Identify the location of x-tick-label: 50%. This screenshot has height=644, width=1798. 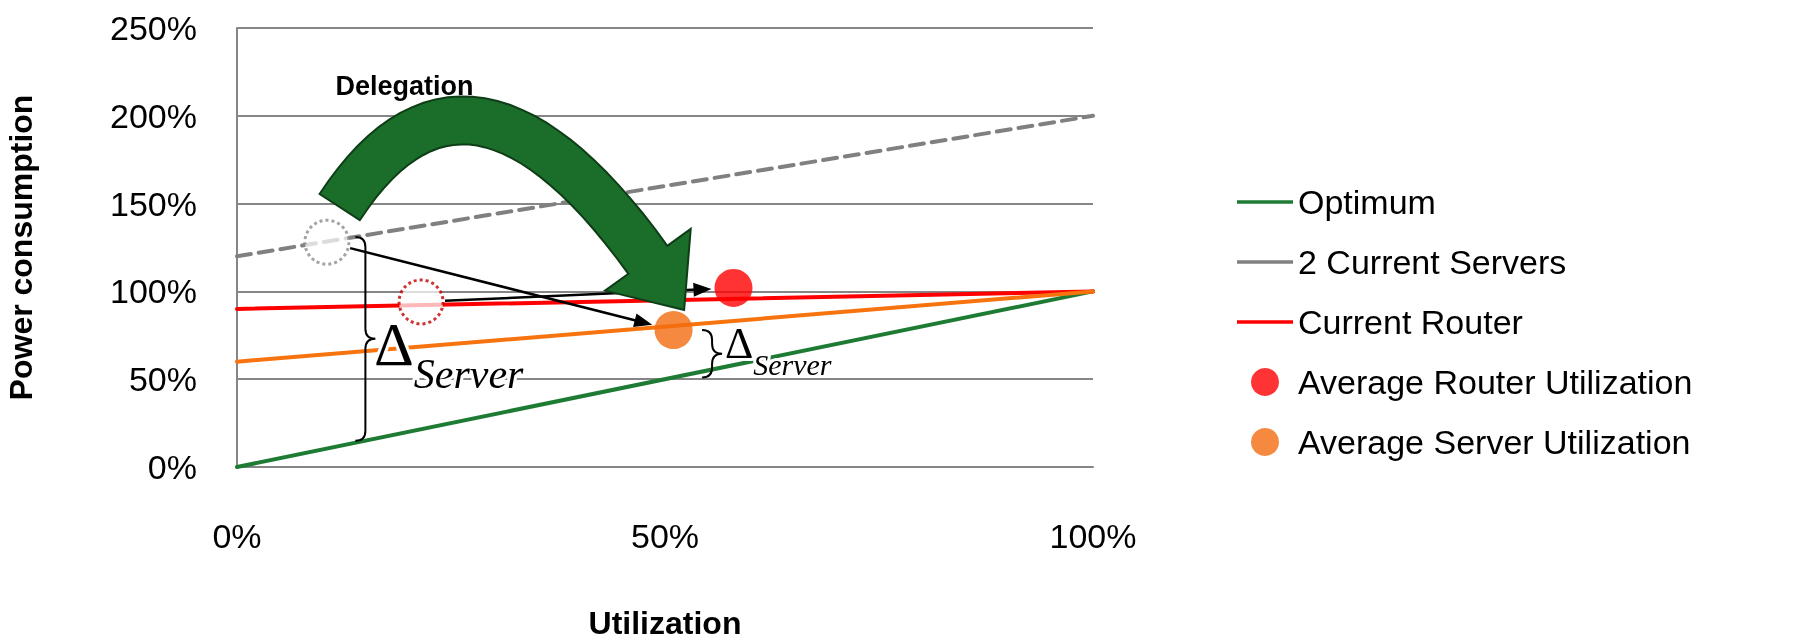
(665, 536).